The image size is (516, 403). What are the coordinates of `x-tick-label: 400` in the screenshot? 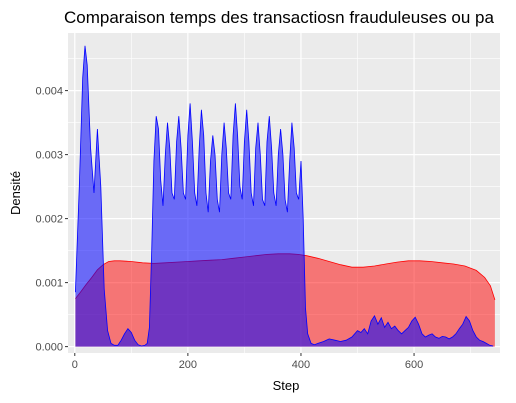 It's located at (301, 365).